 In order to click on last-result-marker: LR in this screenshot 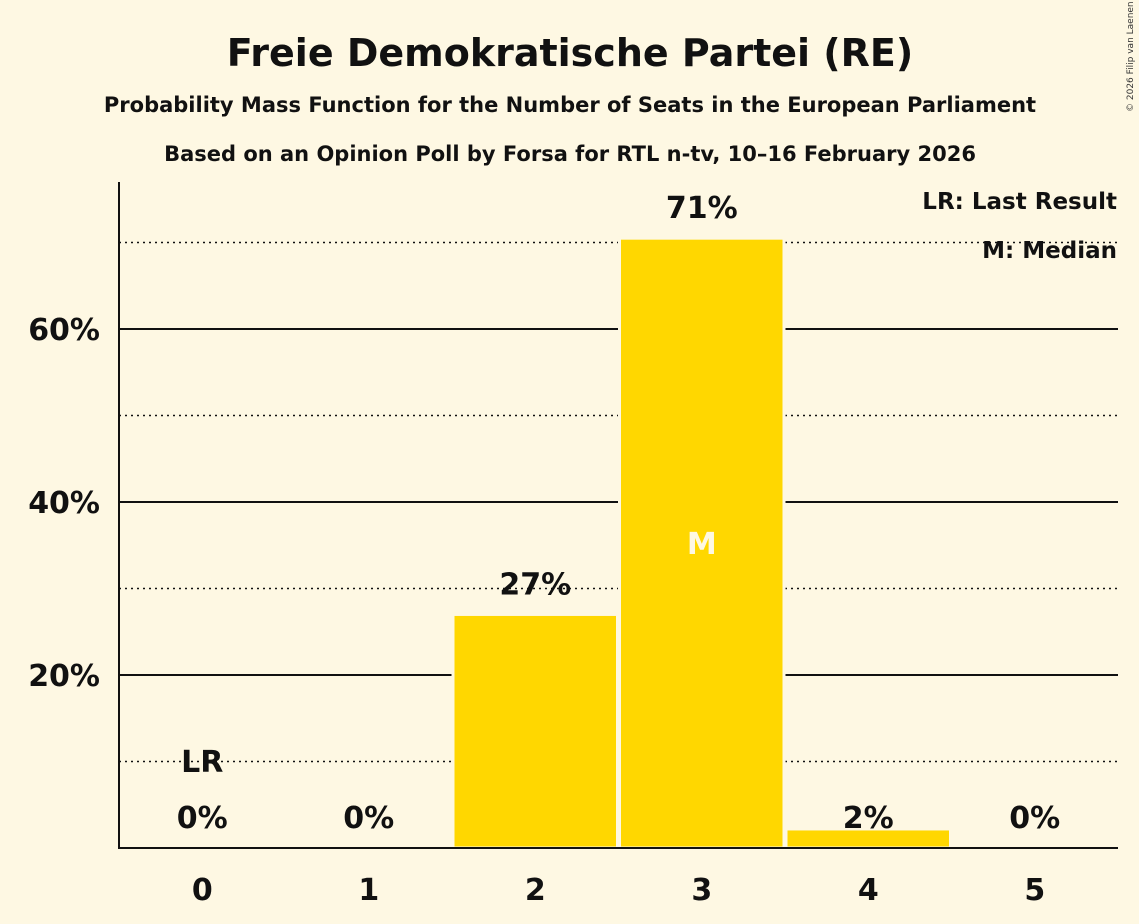, I will do `click(202, 762)`.